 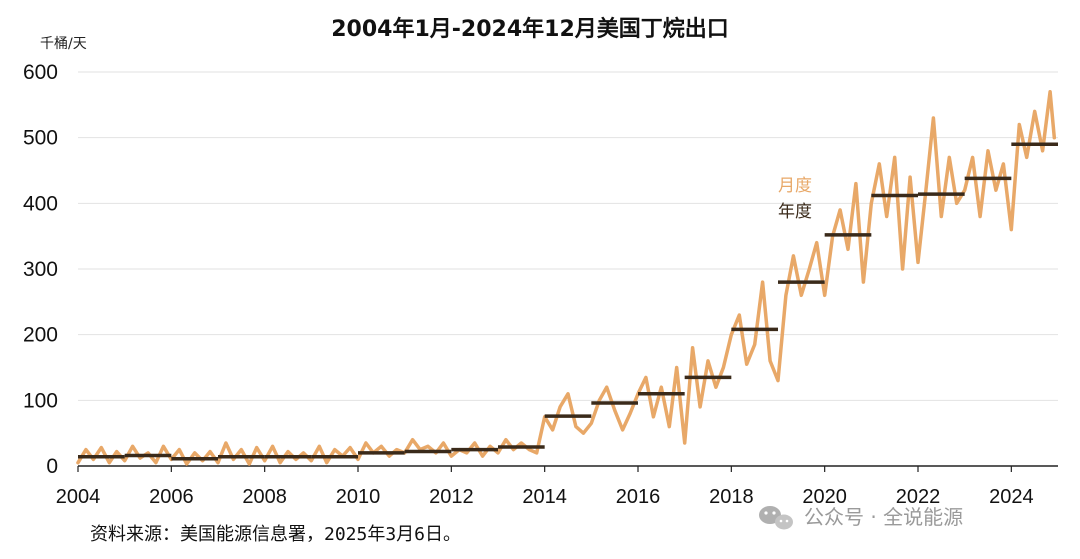 I want to click on x-tick-label-2012: 2012, so click(x=451, y=497).